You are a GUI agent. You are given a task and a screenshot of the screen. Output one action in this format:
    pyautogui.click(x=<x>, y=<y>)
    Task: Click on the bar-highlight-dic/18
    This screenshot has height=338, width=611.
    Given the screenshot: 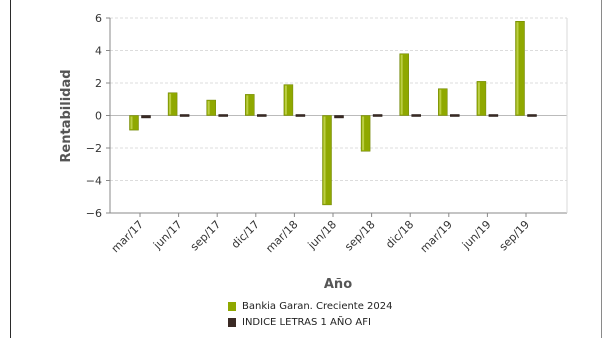 What is the action you would take?
    pyautogui.click(x=401, y=84)
    